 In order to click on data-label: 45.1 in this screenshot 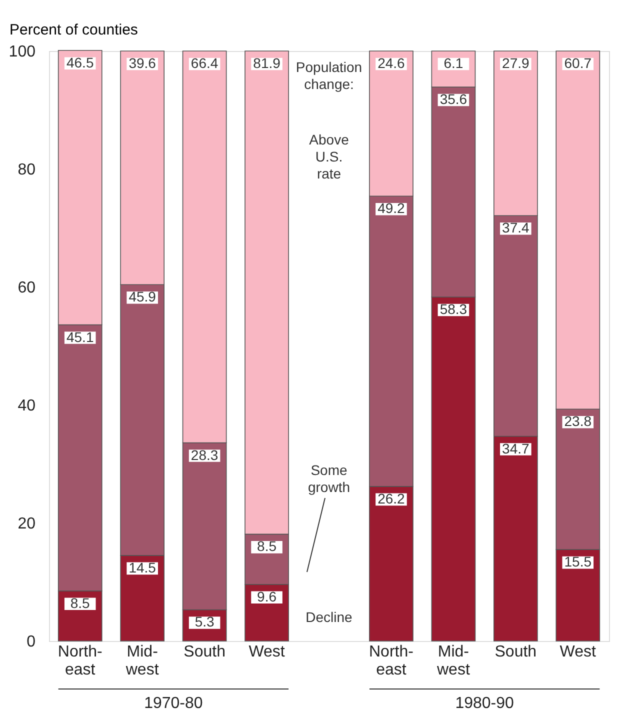, I will do `click(80, 336)`.